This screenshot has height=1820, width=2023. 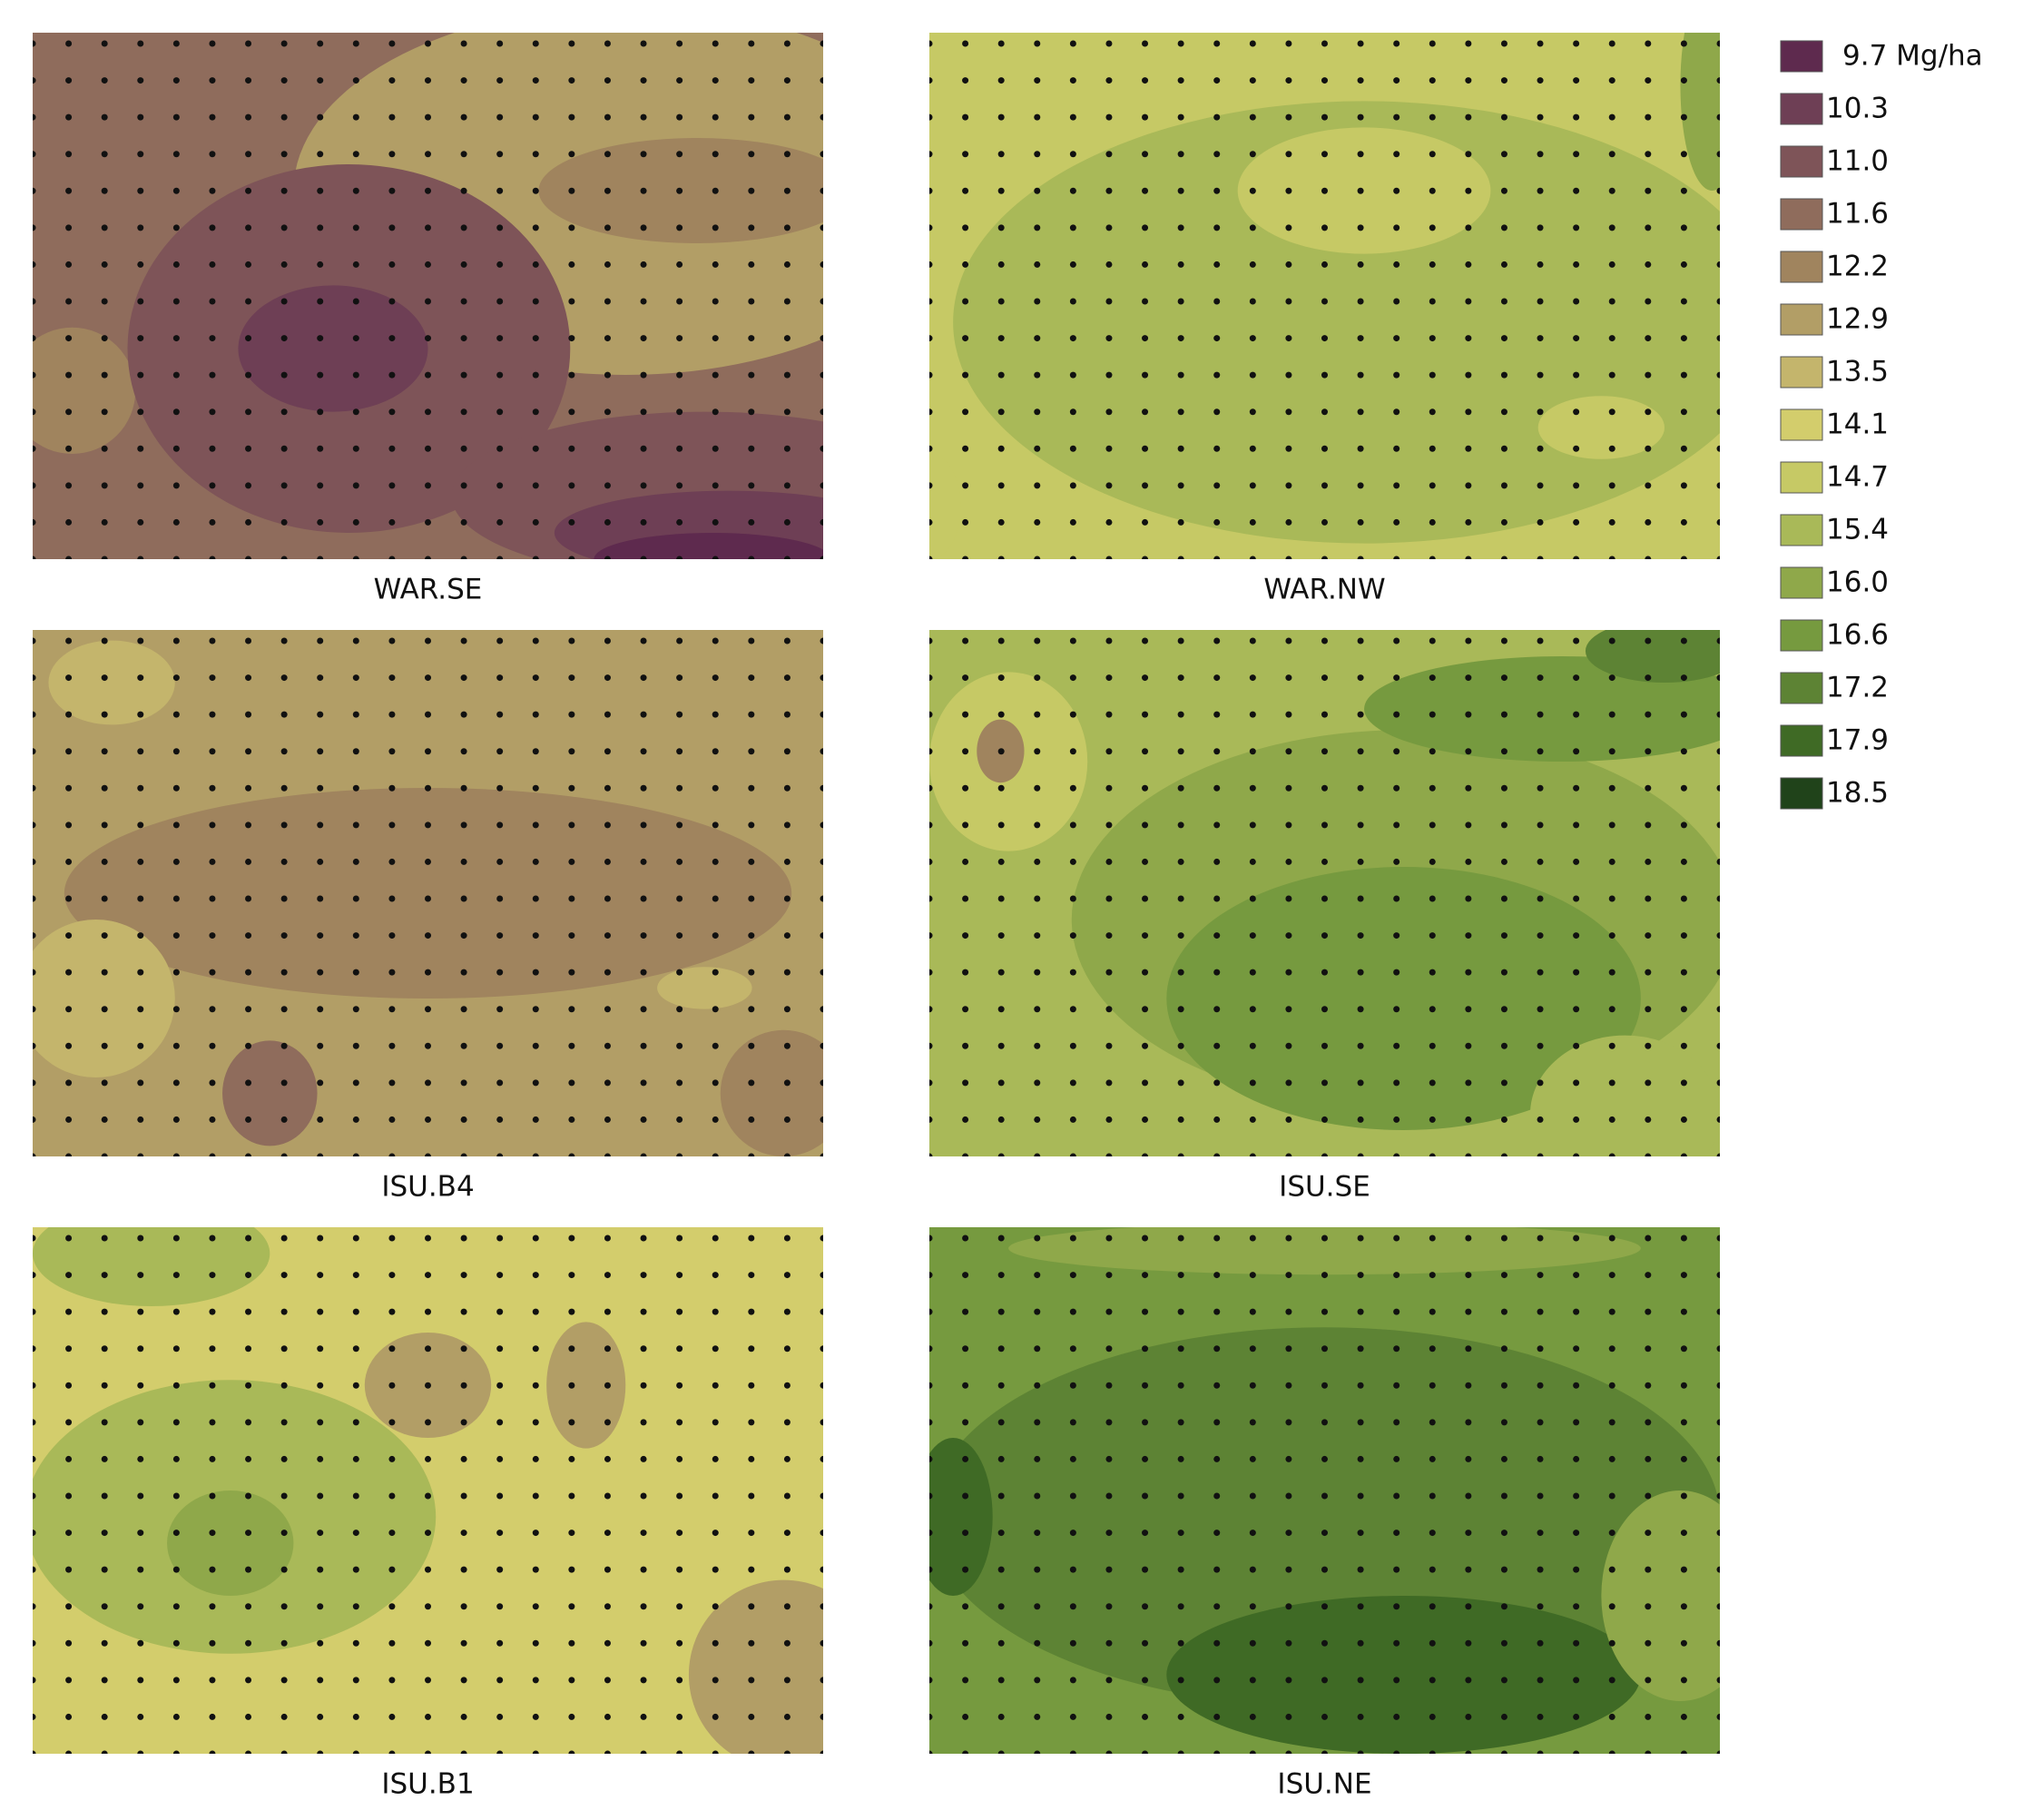 I want to click on panel-label: WAR.NW, so click(x=1324, y=590).